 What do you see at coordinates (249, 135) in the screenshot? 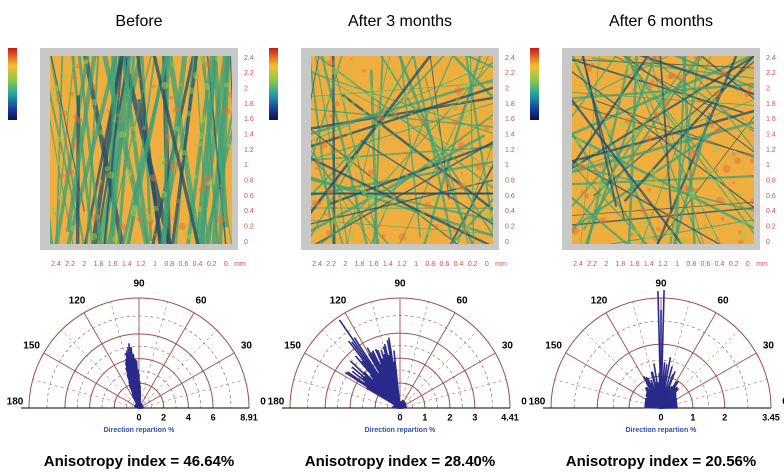
I see `image-y-tick: 1.4` at bounding box center [249, 135].